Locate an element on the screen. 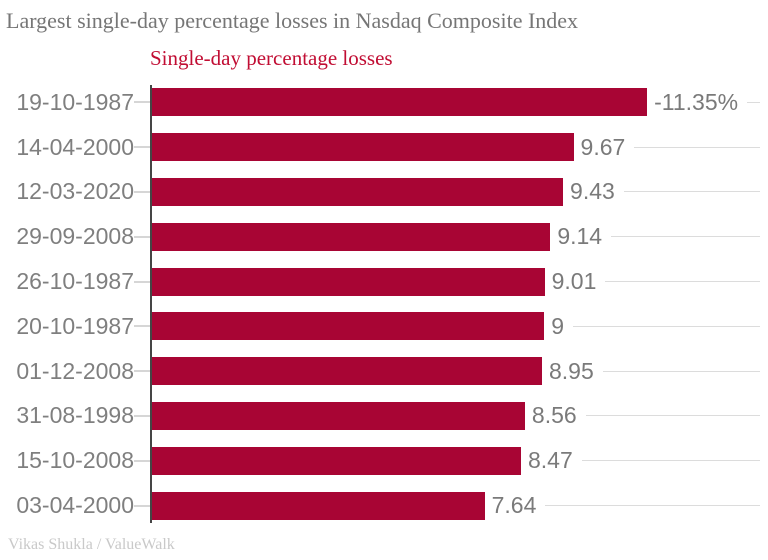 The width and height of the screenshot is (768, 560). bar-row: 03-04-2000 7.64 is located at coordinates (384, 505).